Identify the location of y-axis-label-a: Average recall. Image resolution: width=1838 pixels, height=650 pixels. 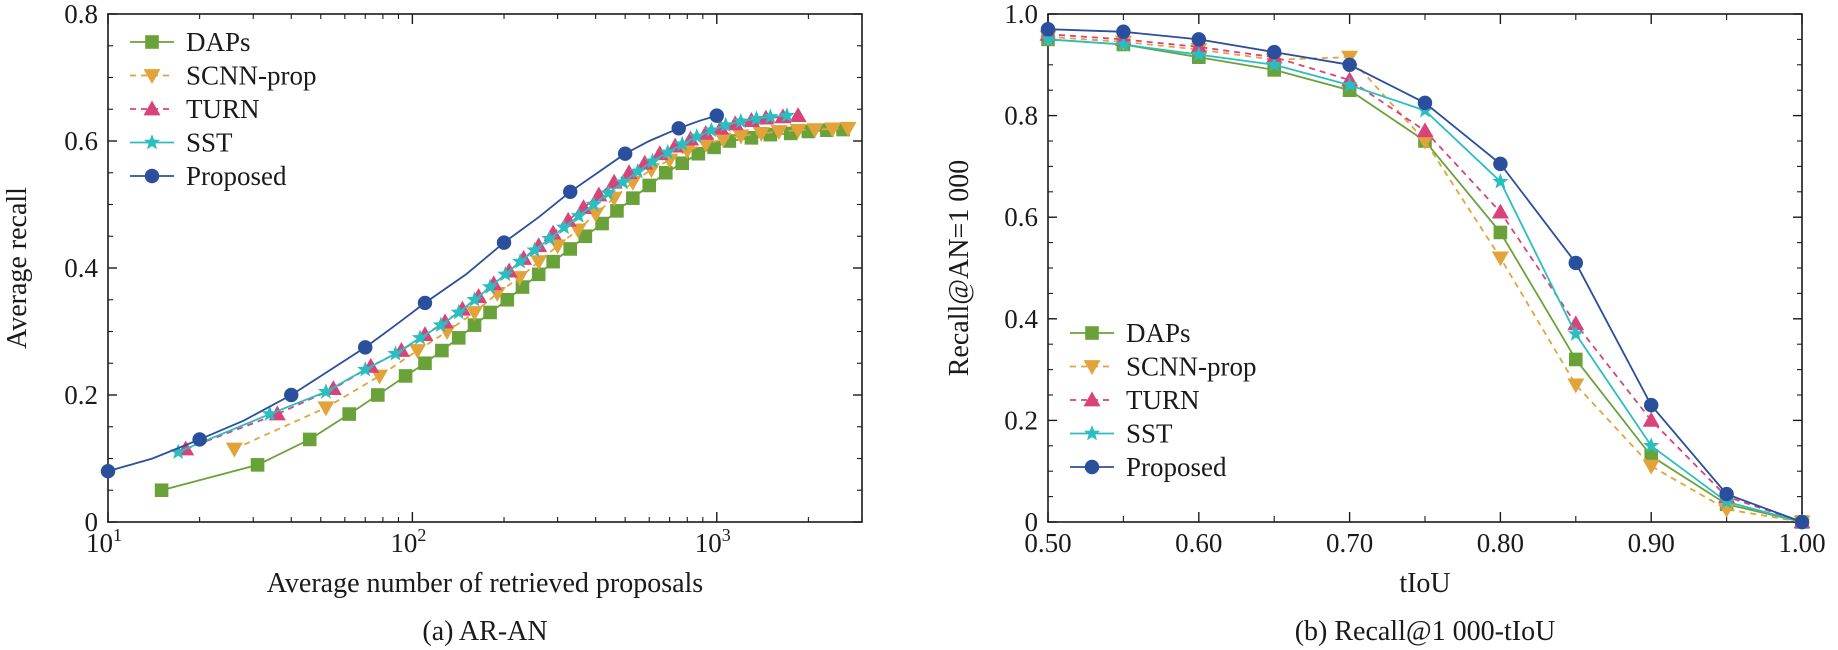
(17, 268).